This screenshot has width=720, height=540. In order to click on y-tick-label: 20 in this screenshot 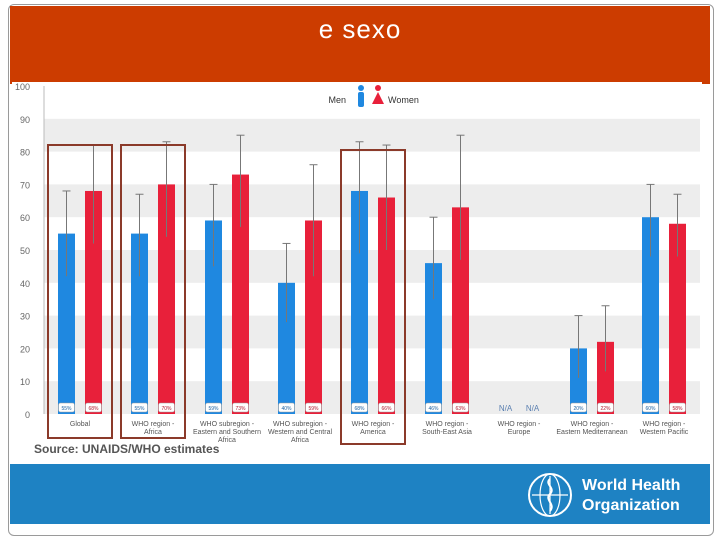, I will do `click(25, 349)`.